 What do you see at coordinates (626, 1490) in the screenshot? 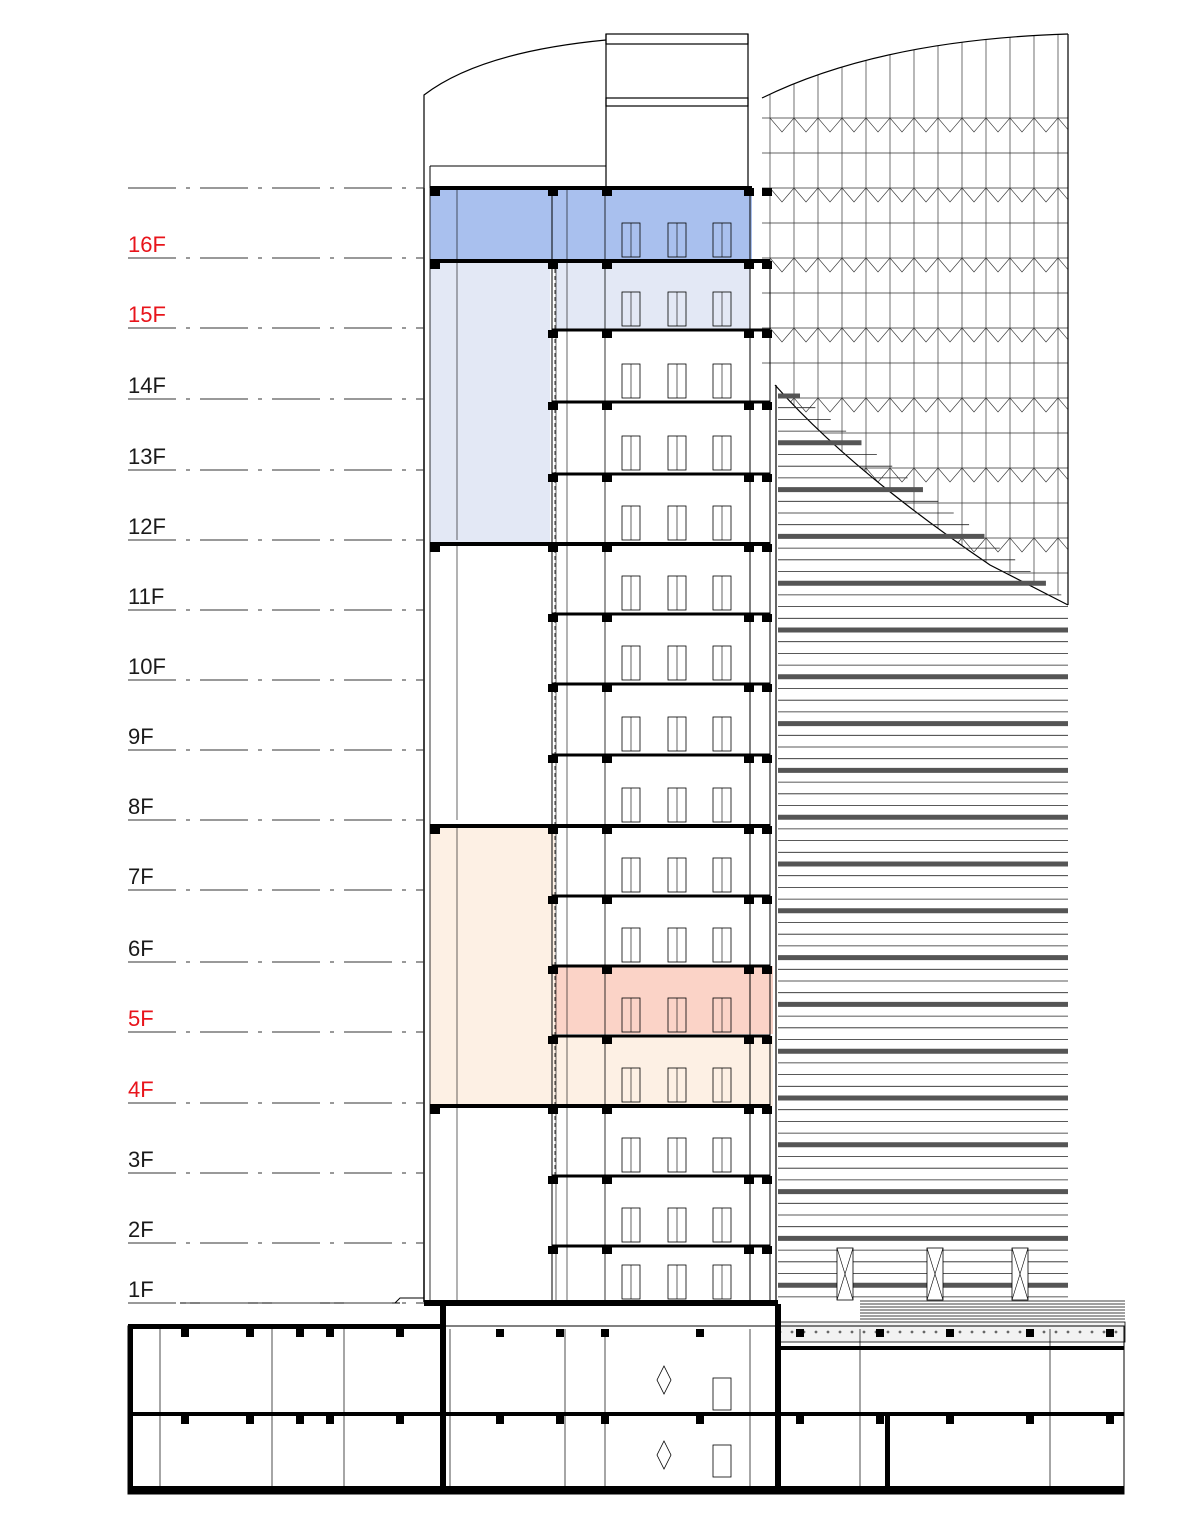
I see `basement-floor` at bounding box center [626, 1490].